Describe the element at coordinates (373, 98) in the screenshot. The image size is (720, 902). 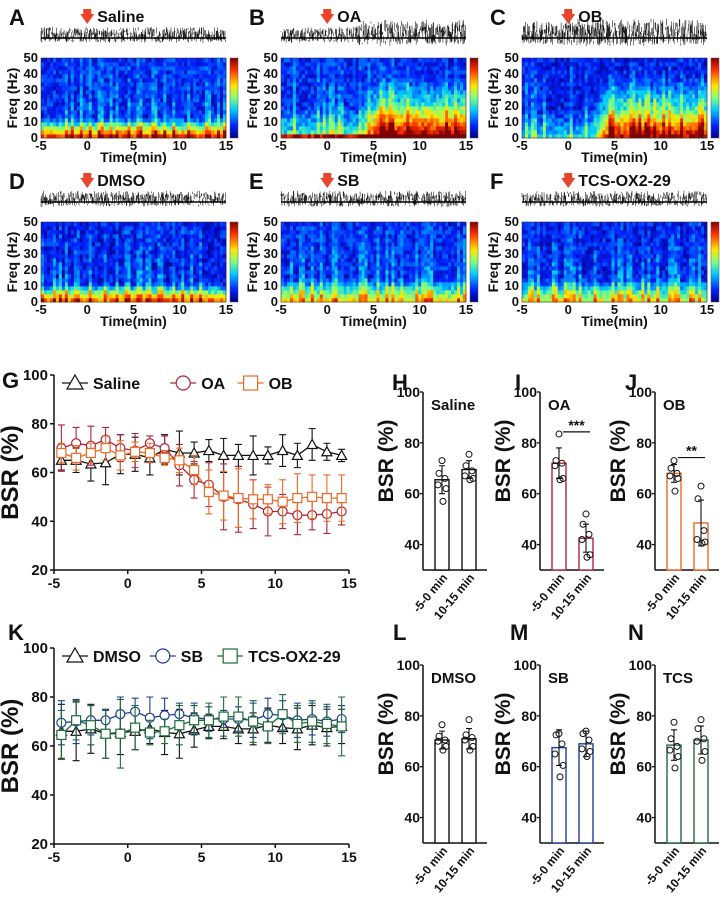
I see `heatmap-frame` at that location.